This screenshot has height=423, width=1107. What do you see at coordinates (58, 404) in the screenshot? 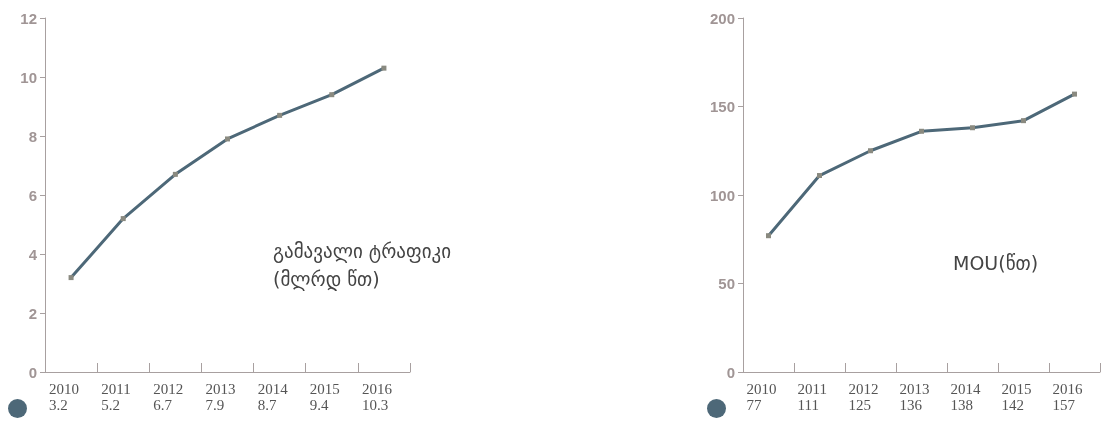
I see `data-label: 3.2` at bounding box center [58, 404].